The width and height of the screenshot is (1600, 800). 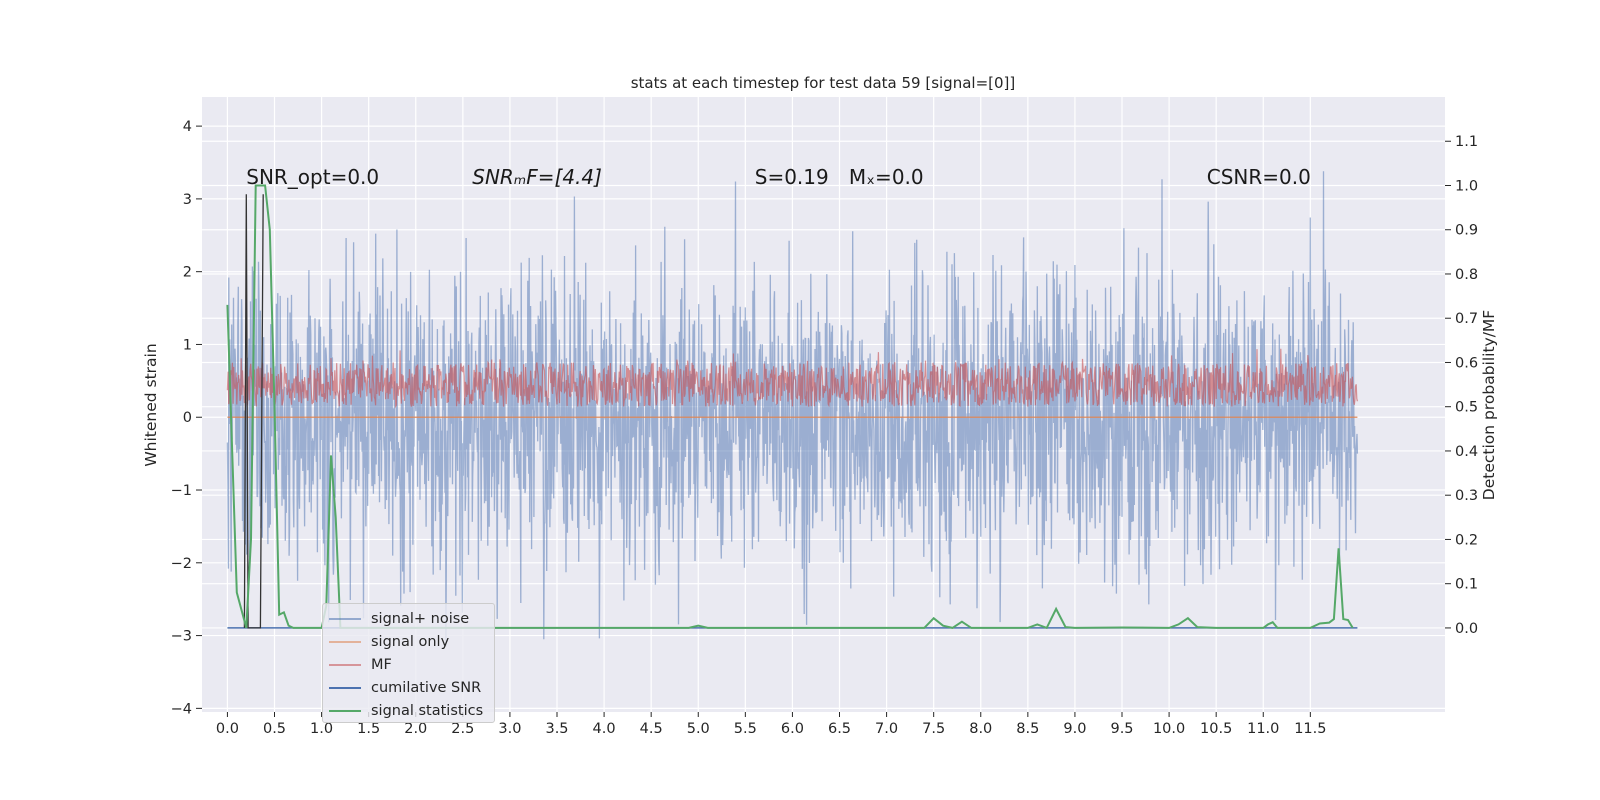 I want to click on y-right-tick-label: 0.1, so click(x=1466, y=585).